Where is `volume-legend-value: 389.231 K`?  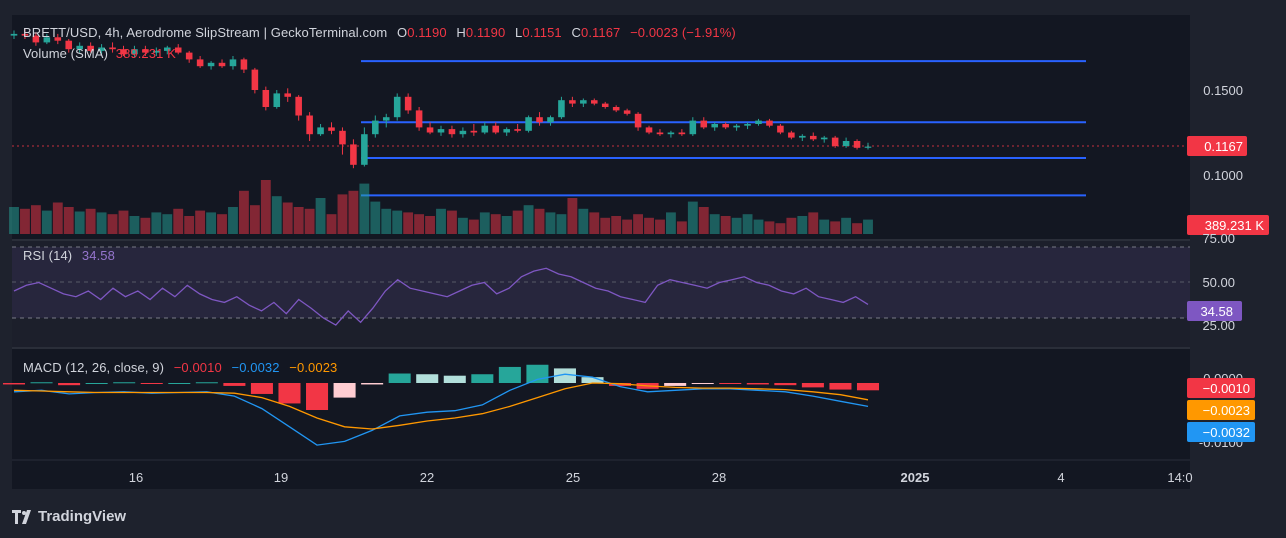 volume-legend-value: 389.231 K is located at coordinates (145, 53).